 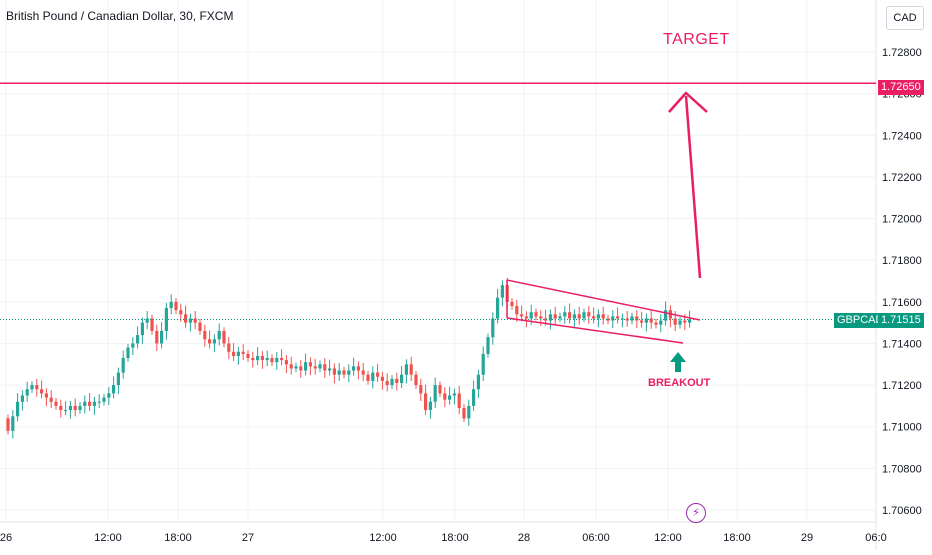 I want to click on target-price-tag: 1.72650, so click(x=901, y=87).